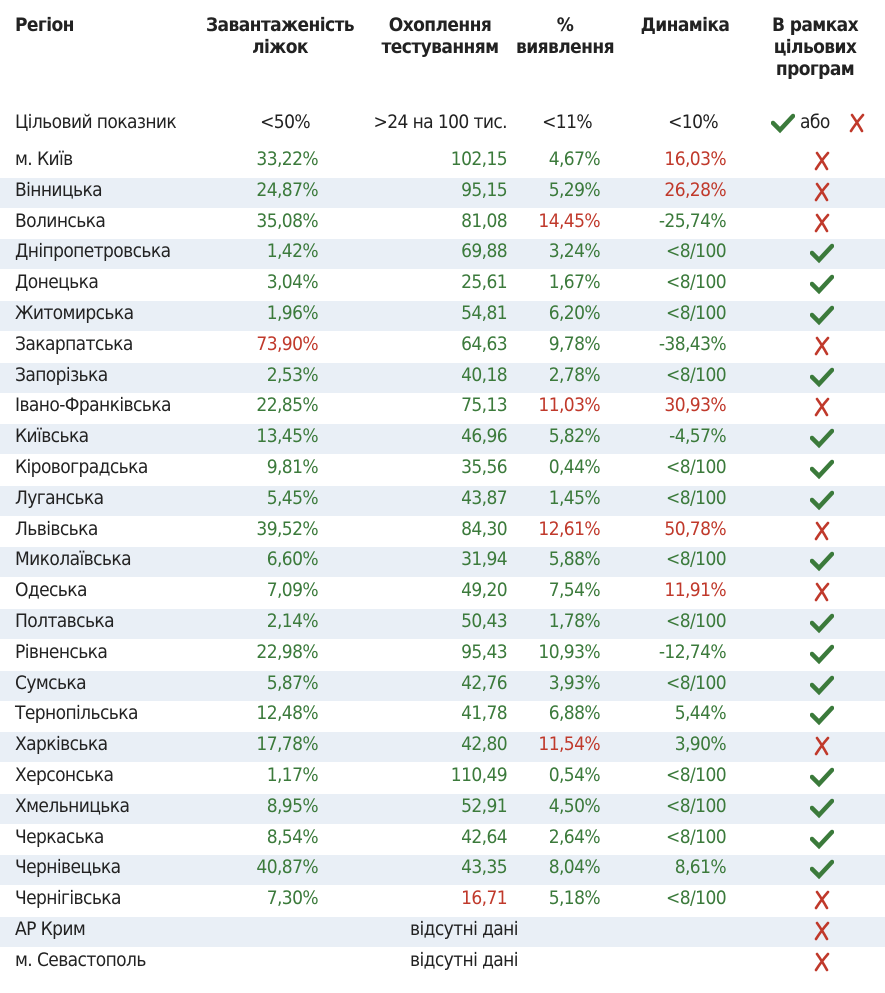  Describe the element at coordinates (484, 590) in the screenshot. I see `cell-value: 49,20` at that location.